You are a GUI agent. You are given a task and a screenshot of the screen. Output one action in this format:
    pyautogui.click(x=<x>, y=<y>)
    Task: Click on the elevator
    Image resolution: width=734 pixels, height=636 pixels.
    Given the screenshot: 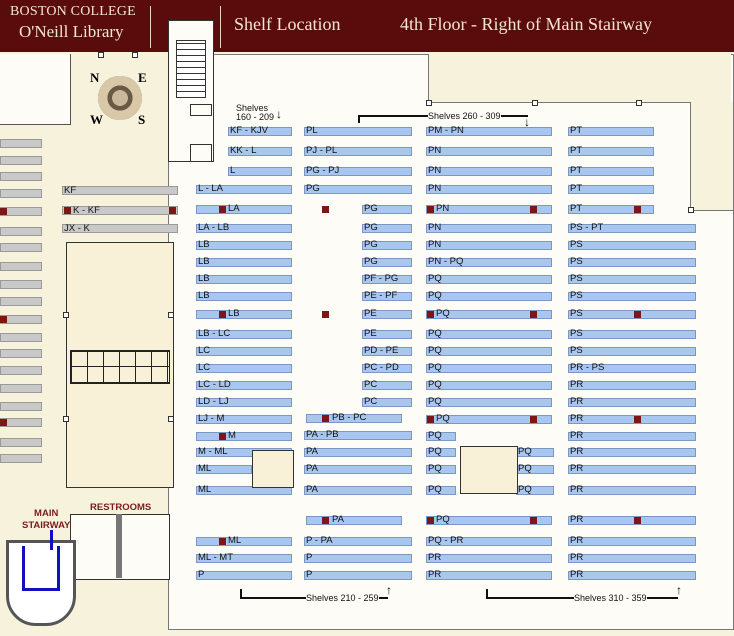 What is the action you would take?
    pyautogui.click(x=201, y=153)
    